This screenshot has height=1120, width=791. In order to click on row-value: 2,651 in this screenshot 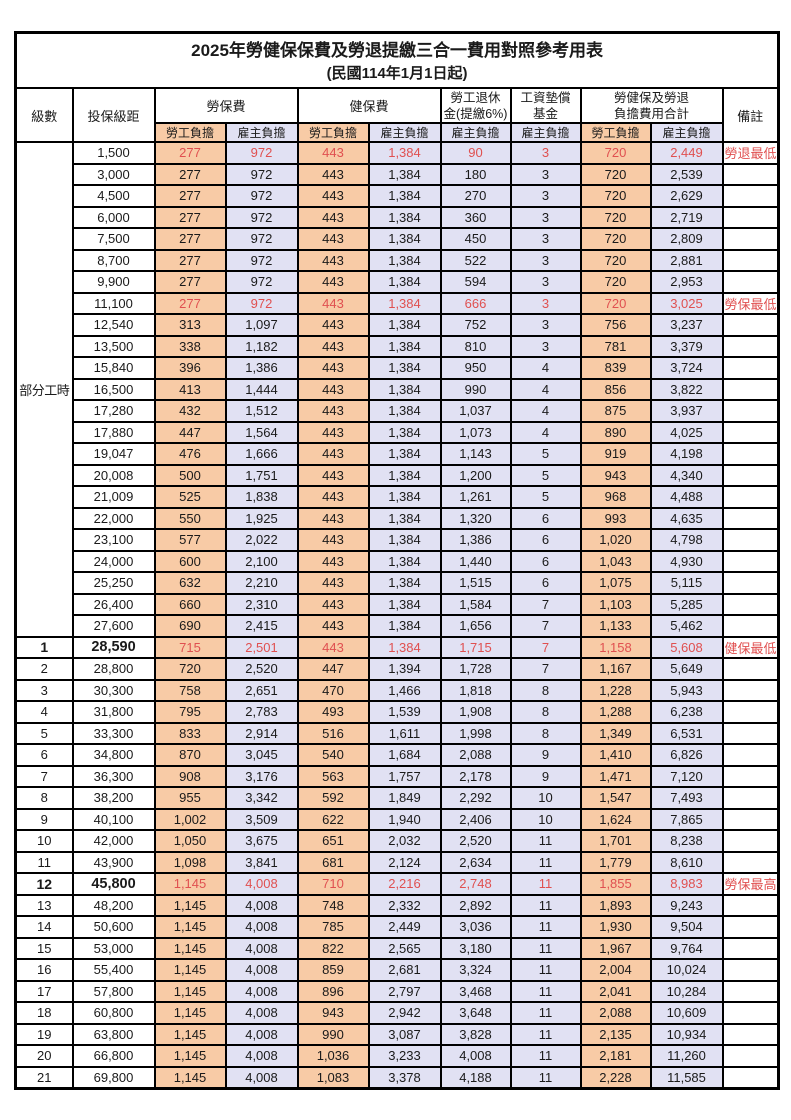, I will do `click(261, 690)`.